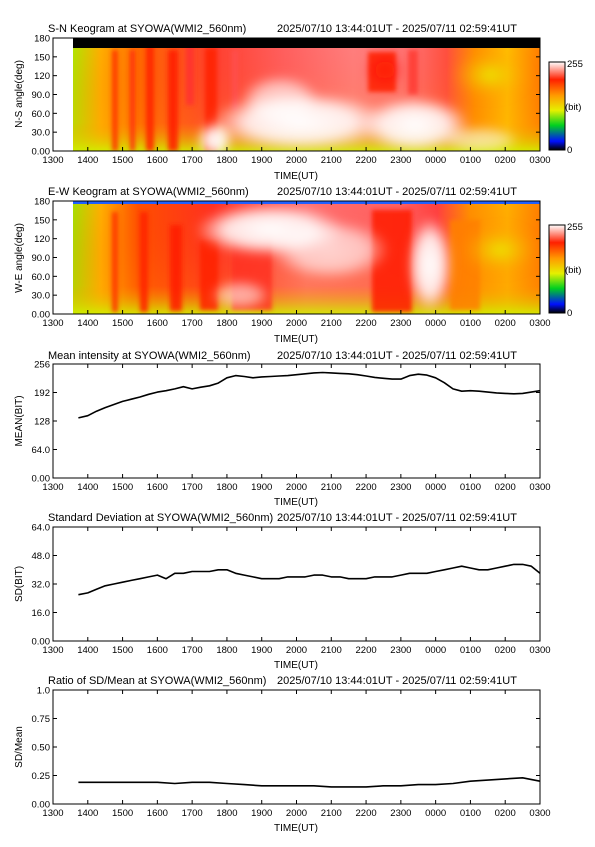 This screenshot has width=595, height=847. What do you see at coordinates (42, 220) in the screenshot?
I see `y-tick-label: 150` at bounding box center [42, 220].